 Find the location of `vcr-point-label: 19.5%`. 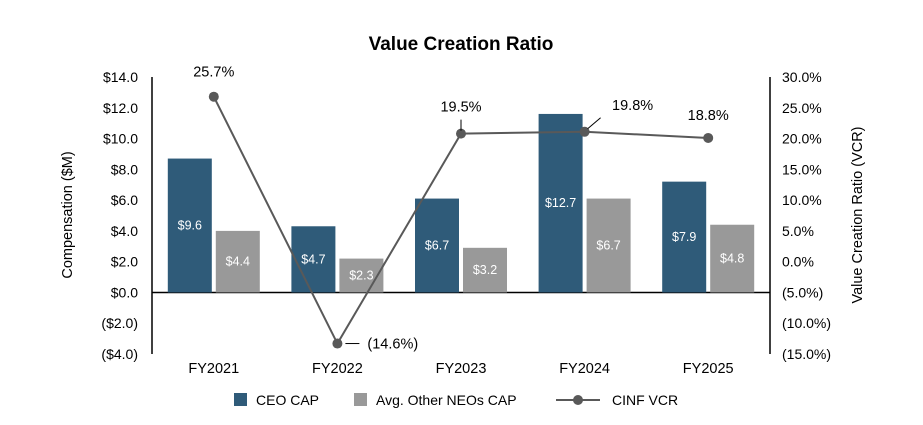

vcr-point-label: 19.5% is located at coordinates (460, 108).